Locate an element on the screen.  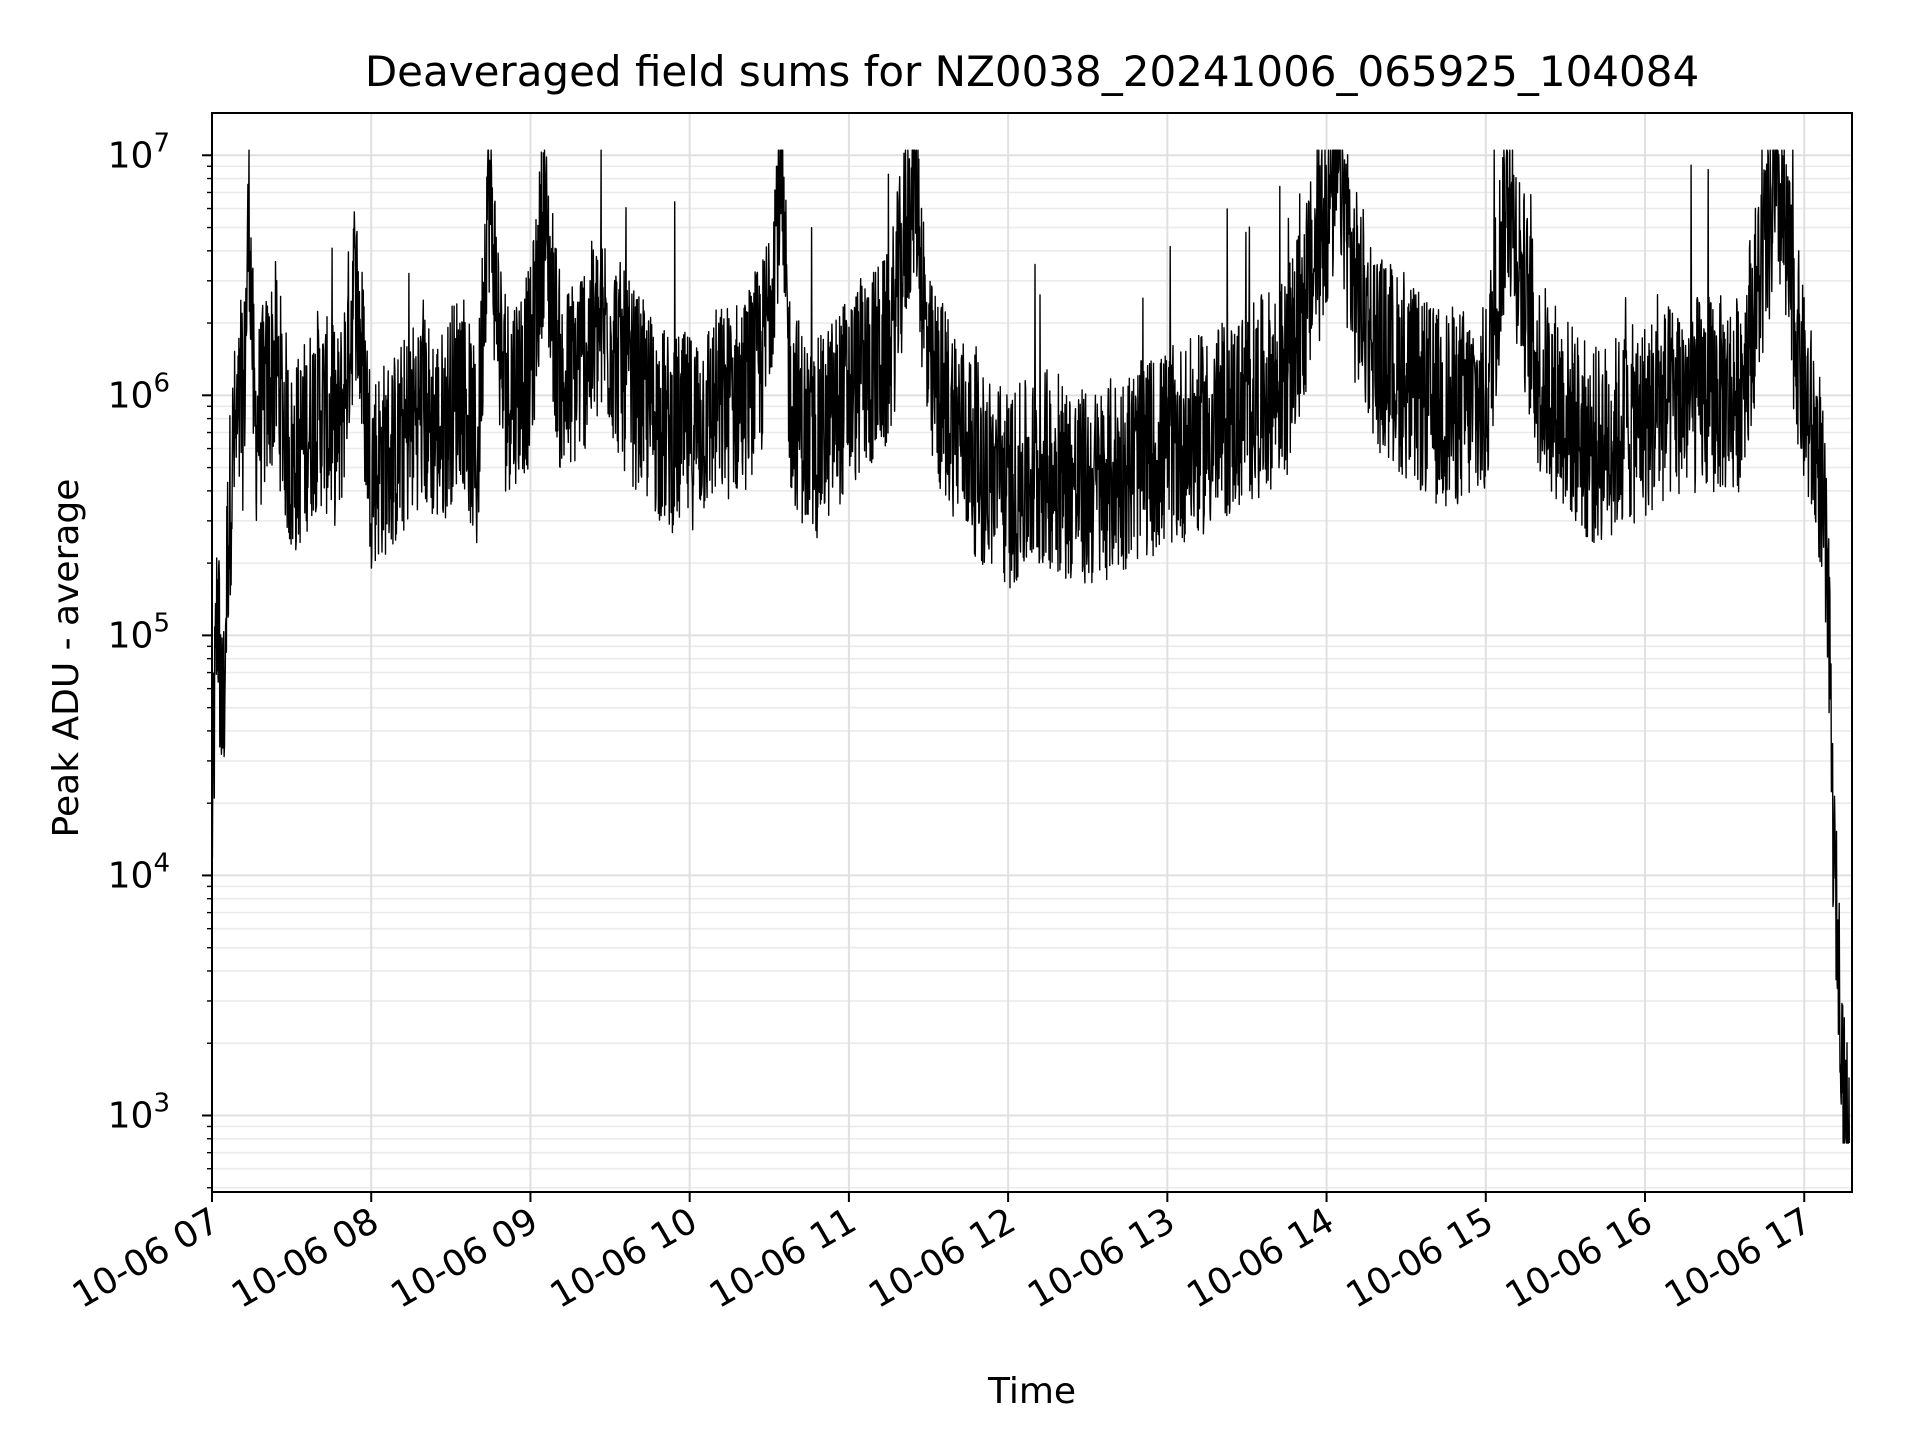
y-tick-label: 10⁴ is located at coordinates (139, 872).